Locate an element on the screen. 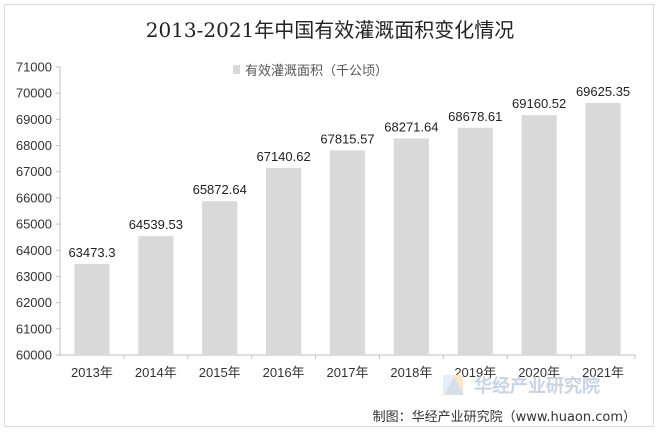 This screenshot has width=660, height=433. data-label: 68678.61 is located at coordinates (475, 116).